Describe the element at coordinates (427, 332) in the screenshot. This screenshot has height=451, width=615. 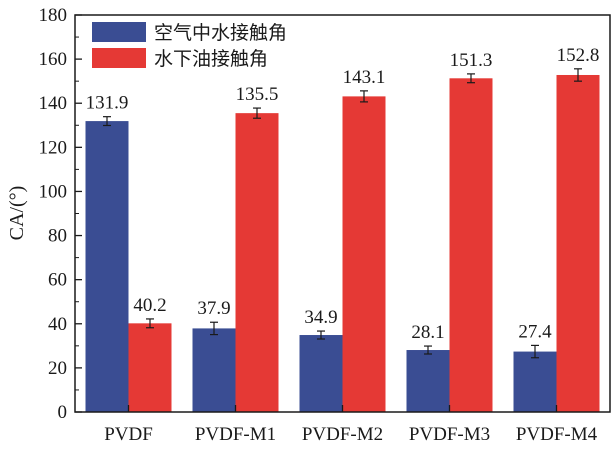
I see `bar-value-label: 28.1` at that location.